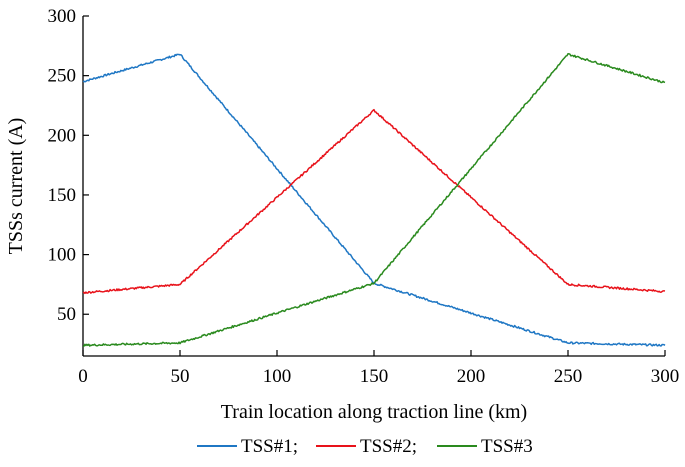 Image resolution: width=685 pixels, height=467 pixels. I want to click on legend-label-1: TSS#1;, so click(269, 446).